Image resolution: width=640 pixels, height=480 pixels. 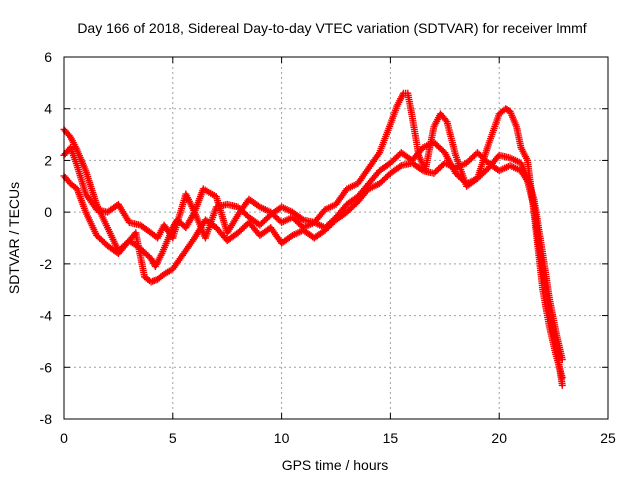 What do you see at coordinates (14, 238) in the screenshot?
I see `y-axis-label: SDTVAR / TECUs` at bounding box center [14, 238].